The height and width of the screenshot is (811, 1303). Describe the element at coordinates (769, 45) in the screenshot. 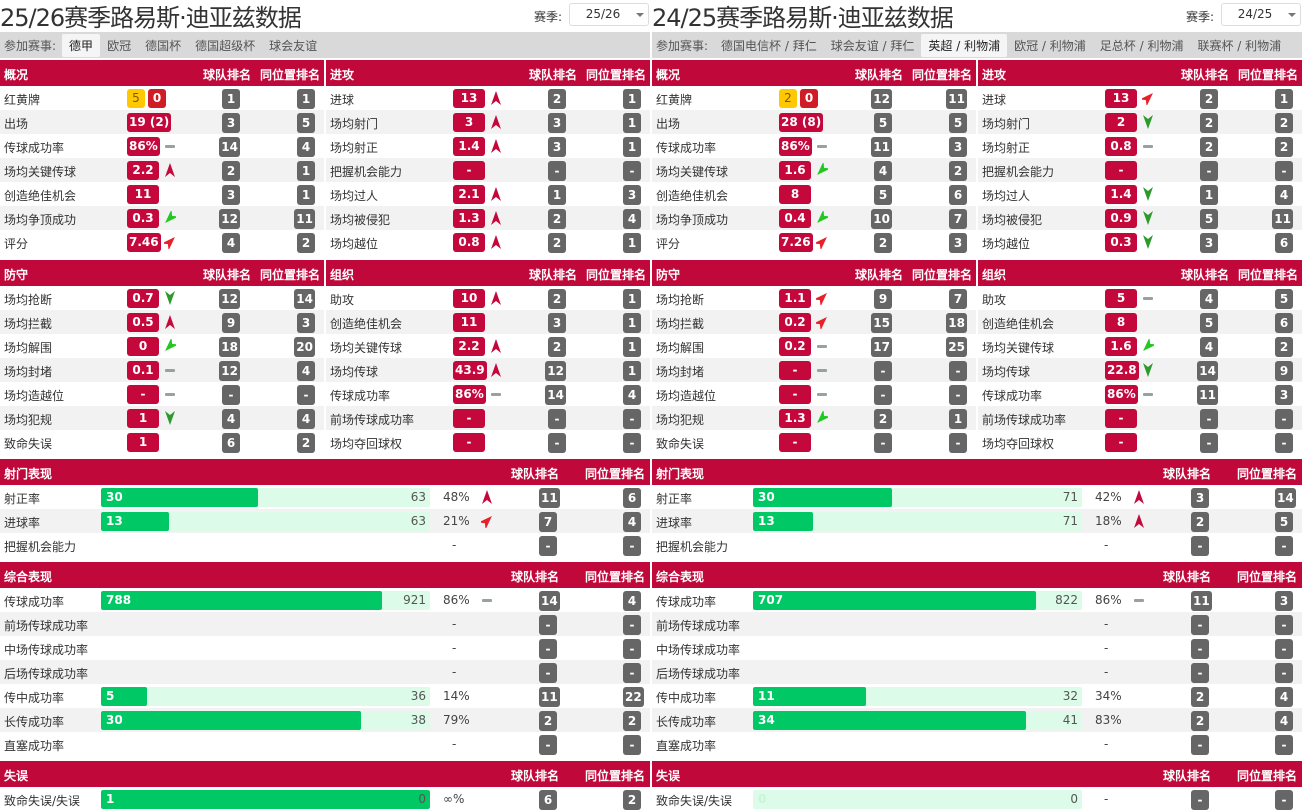

I see `competition-tab: 德国电信杯 / 拜仁` at that location.